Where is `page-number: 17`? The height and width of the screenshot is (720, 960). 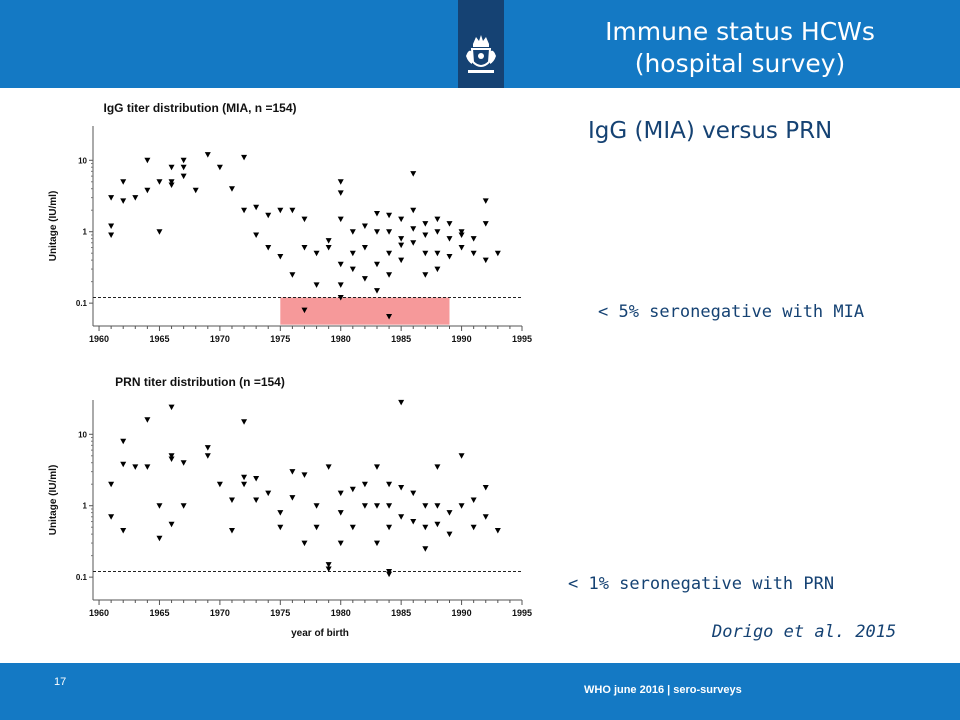
page-number: 17 is located at coordinates (60, 682).